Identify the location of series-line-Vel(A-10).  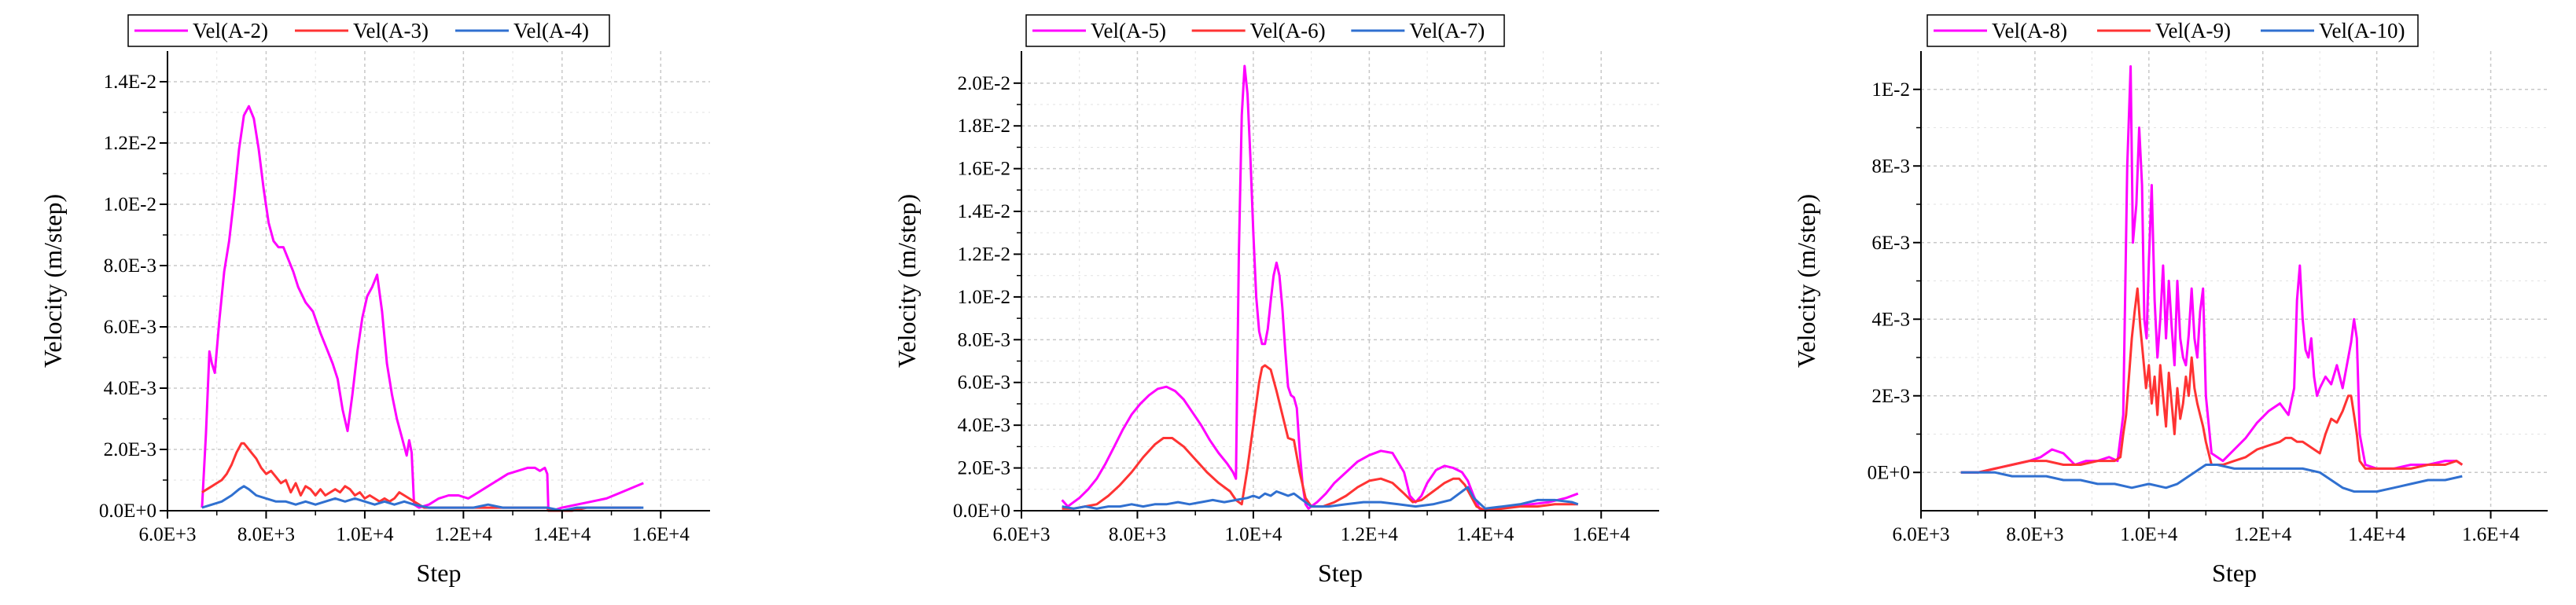
(2211, 478).